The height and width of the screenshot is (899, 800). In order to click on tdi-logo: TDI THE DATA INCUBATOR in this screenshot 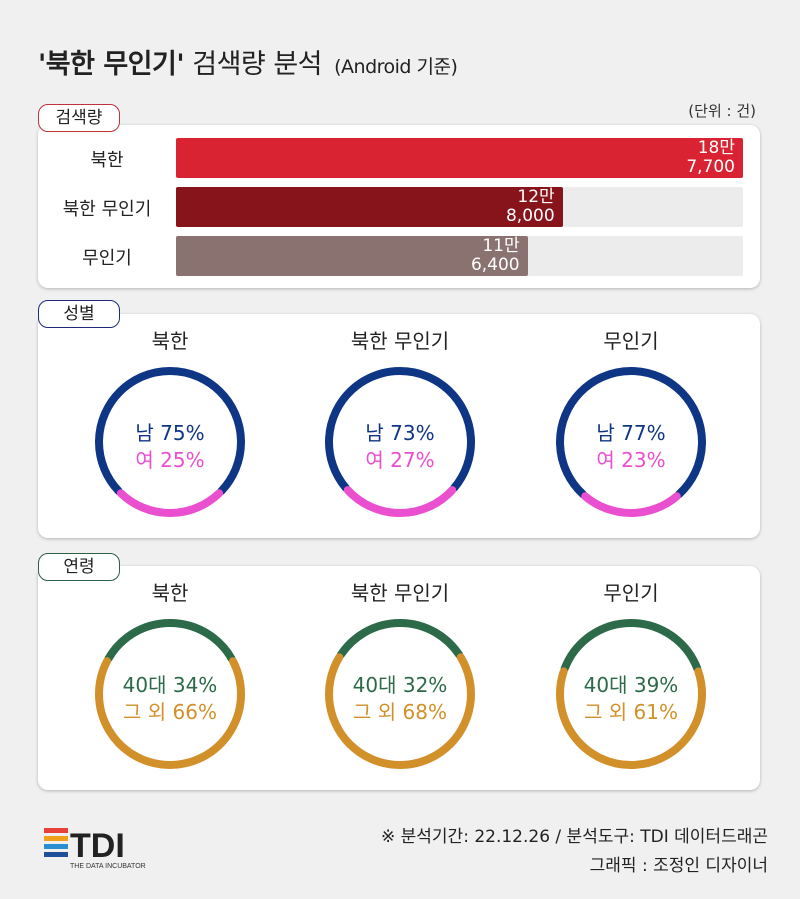, I will do `click(99, 850)`.